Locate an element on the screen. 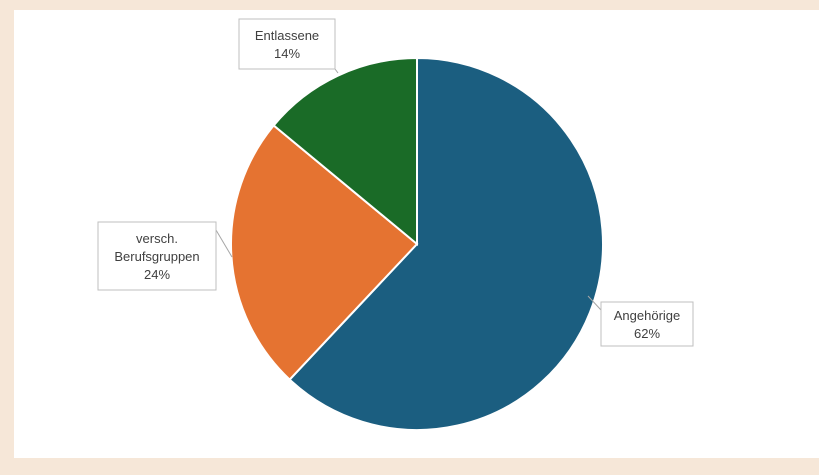 The height and width of the screenshot is (475, 819). data-label: Entlassene 14% is located at coordinates (288, 46).